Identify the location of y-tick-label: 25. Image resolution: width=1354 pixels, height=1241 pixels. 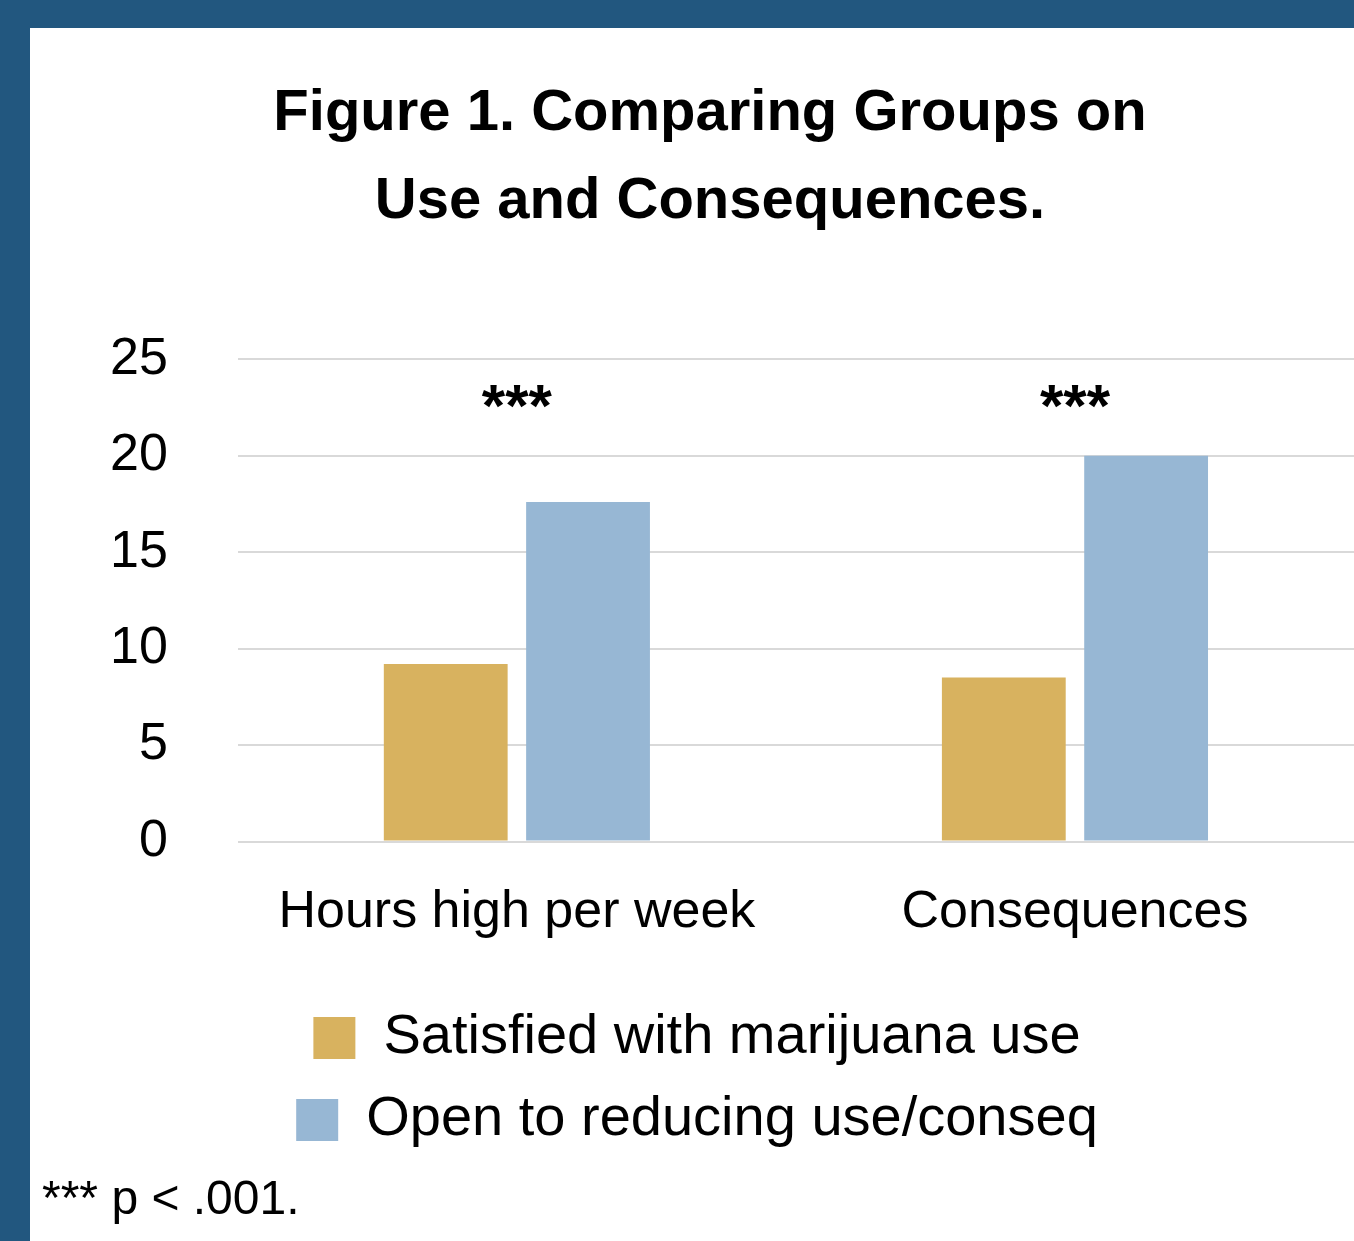
(139, 355).